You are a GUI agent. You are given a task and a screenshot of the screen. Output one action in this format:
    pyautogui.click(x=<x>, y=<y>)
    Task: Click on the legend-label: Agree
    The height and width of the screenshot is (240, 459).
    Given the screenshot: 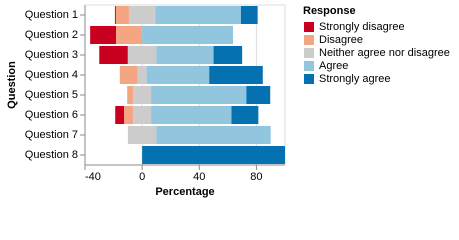 What is the action you would take?
    pyautogui.click(x=333, y=66)
    